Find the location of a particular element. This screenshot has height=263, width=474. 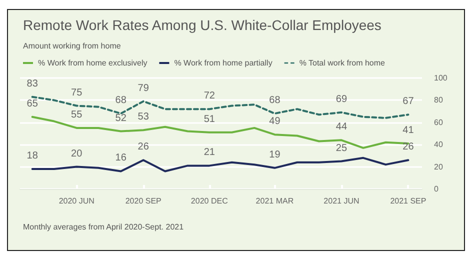

data-label: 79 is located at coordinates (144, 88).